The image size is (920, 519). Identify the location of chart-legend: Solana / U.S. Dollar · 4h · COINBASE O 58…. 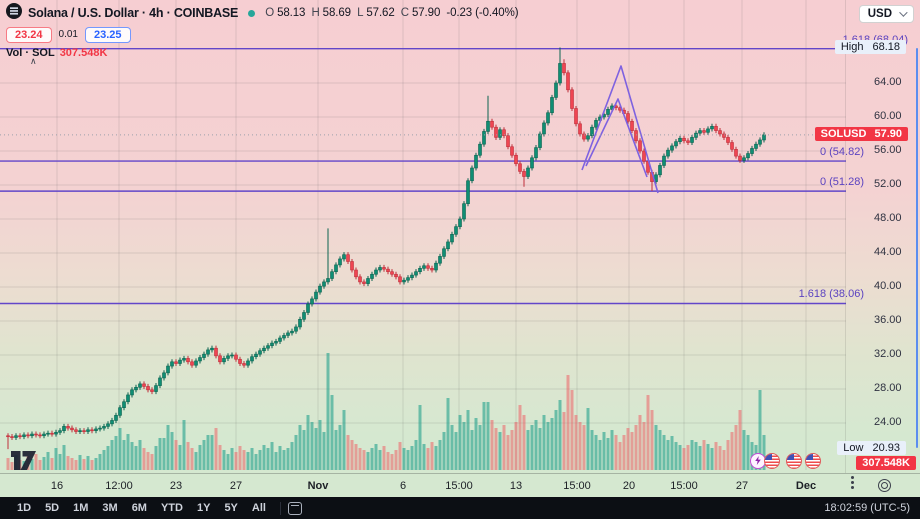
(263, 30).